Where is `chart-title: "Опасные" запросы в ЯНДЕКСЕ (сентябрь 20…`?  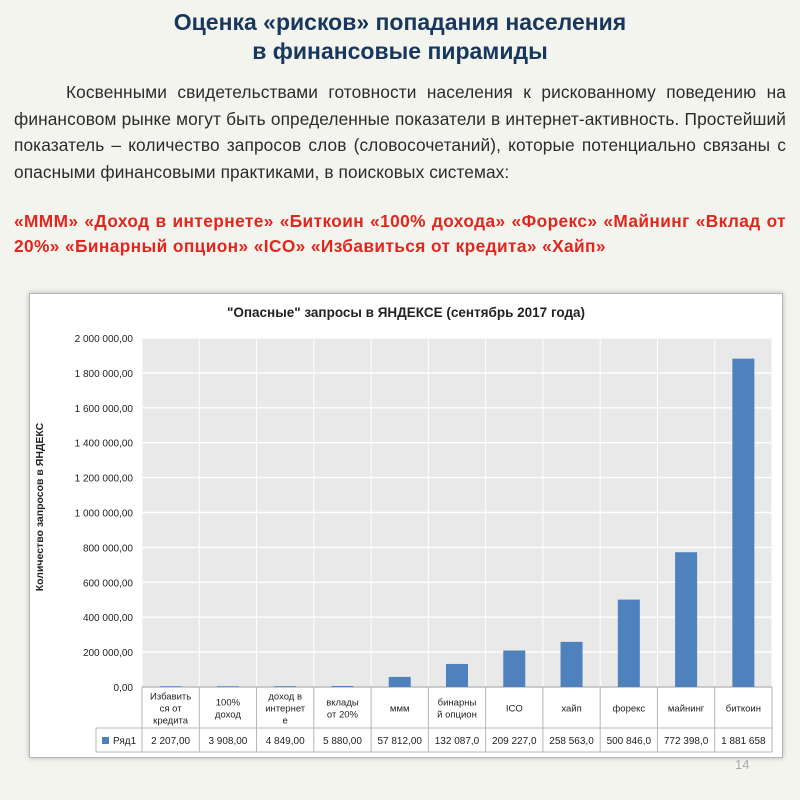 chart-title: "Опасные" запросы в ЯНДЕКСЕ (сентябрь 20… is located at coordinates (406, 312).